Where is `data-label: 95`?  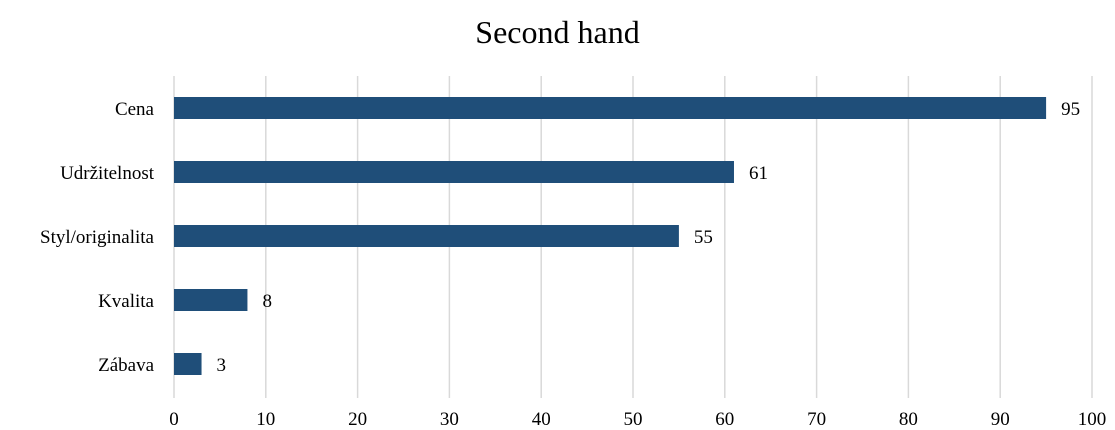
data-label: 95 is located at coordinates (1070, 109).